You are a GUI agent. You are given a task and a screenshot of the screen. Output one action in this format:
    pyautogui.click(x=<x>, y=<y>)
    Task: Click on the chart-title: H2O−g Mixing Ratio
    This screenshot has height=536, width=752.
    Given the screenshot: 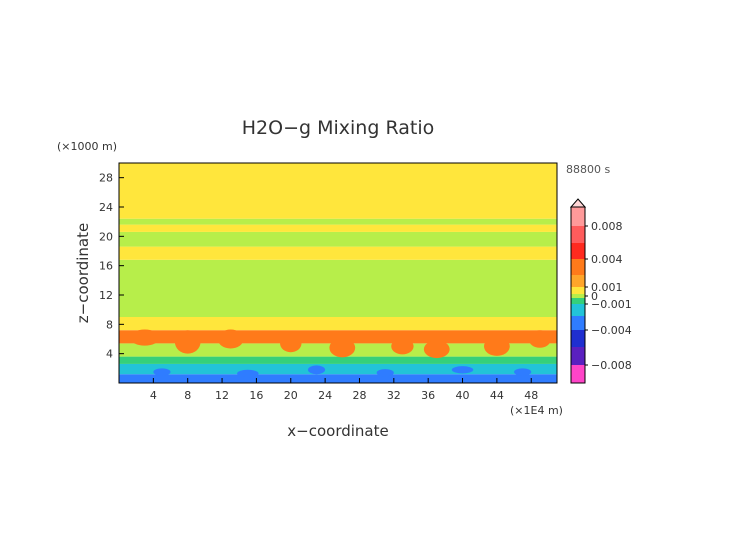 What is the action you would take?
    pyautogui.click(x=338, y=128)
    